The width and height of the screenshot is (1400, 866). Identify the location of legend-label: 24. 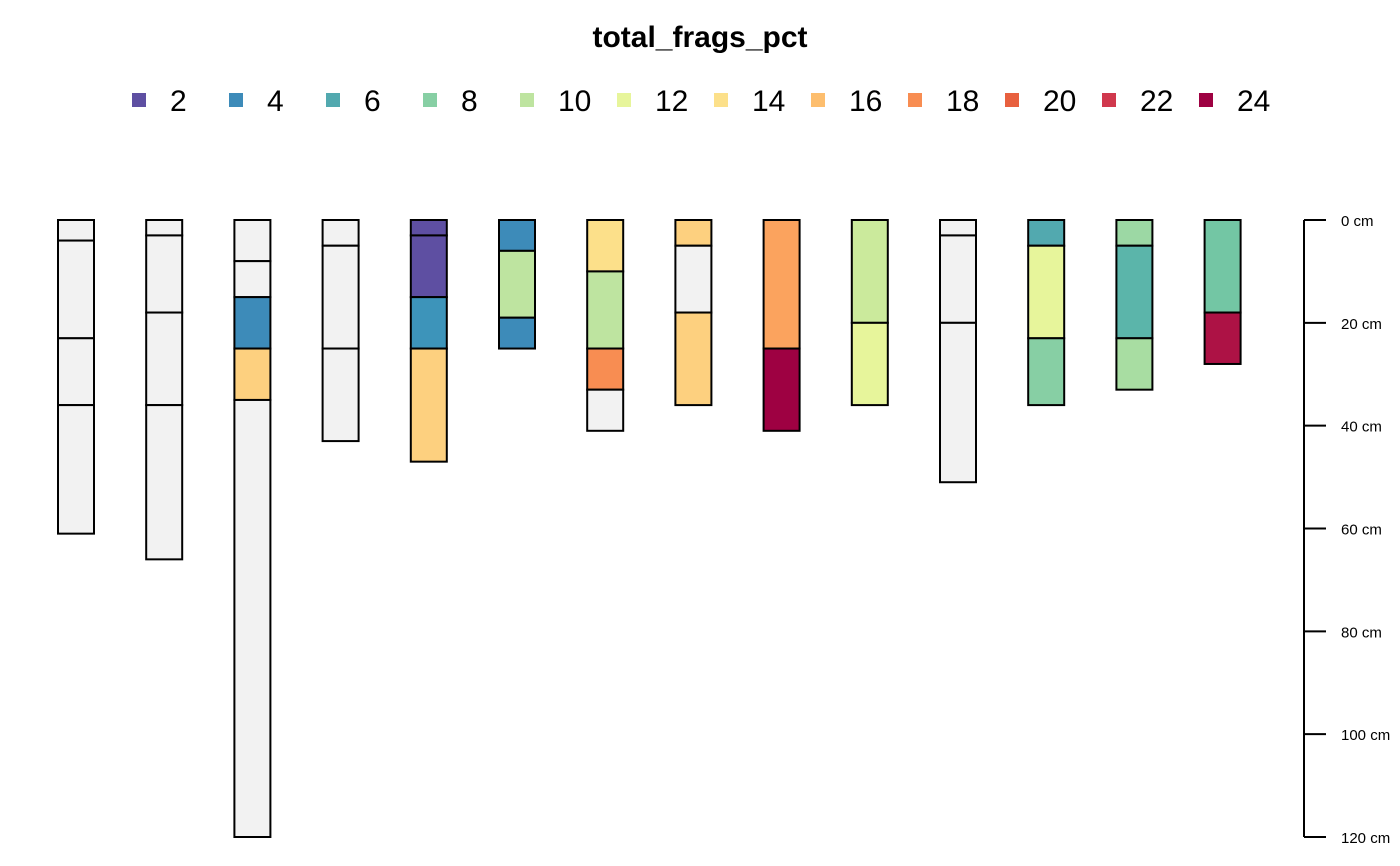
(1253, 101).